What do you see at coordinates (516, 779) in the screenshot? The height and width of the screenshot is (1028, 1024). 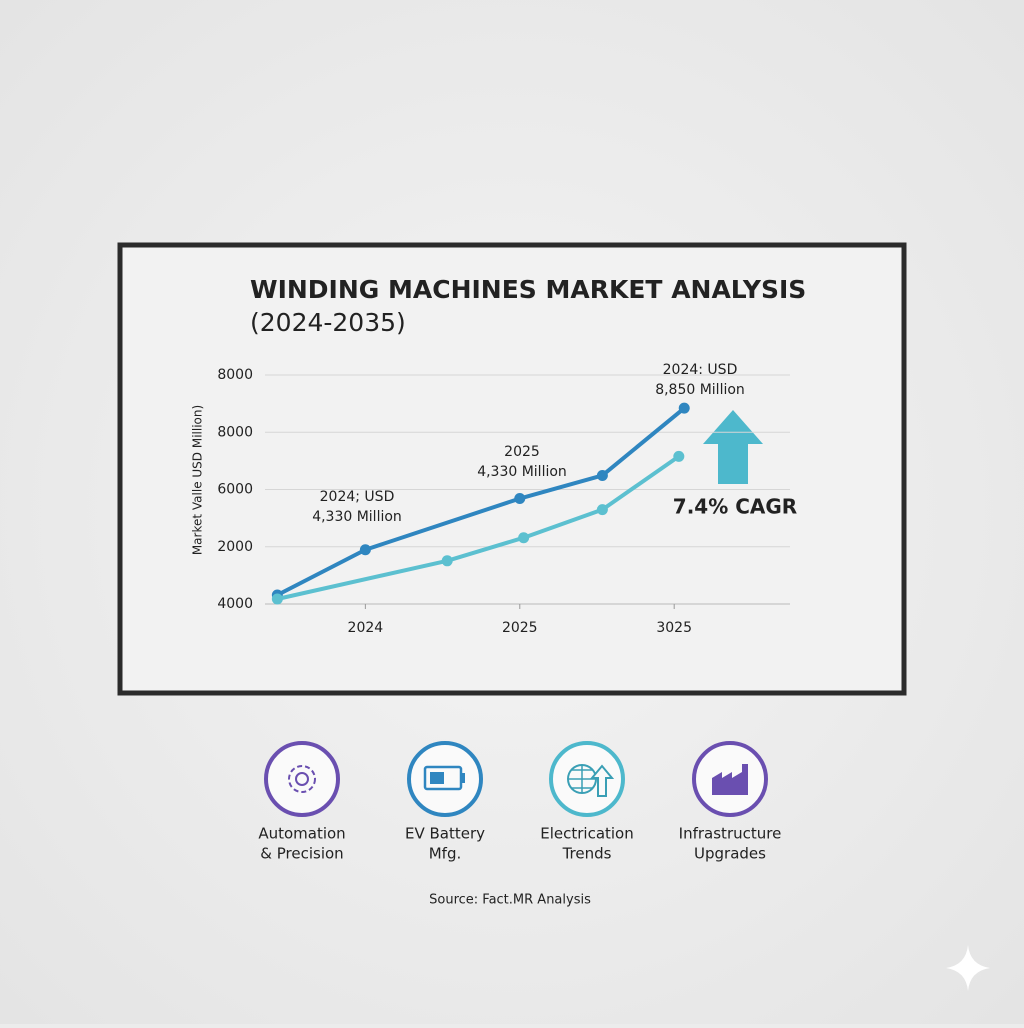 I see `feature-icons` at bounding box center [516, 779].